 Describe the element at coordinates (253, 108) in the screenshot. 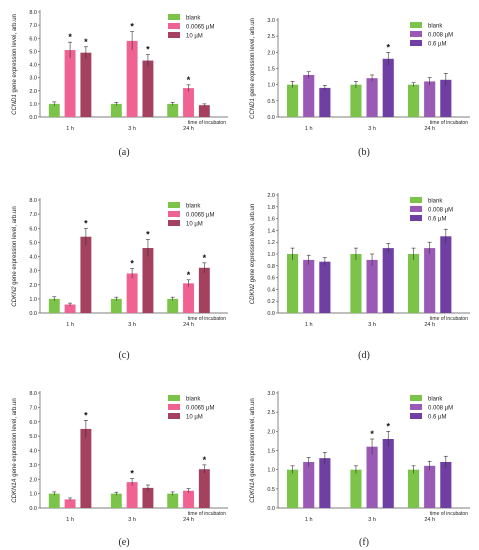

I see `y-axis-gene-name: CCND1` at that location.